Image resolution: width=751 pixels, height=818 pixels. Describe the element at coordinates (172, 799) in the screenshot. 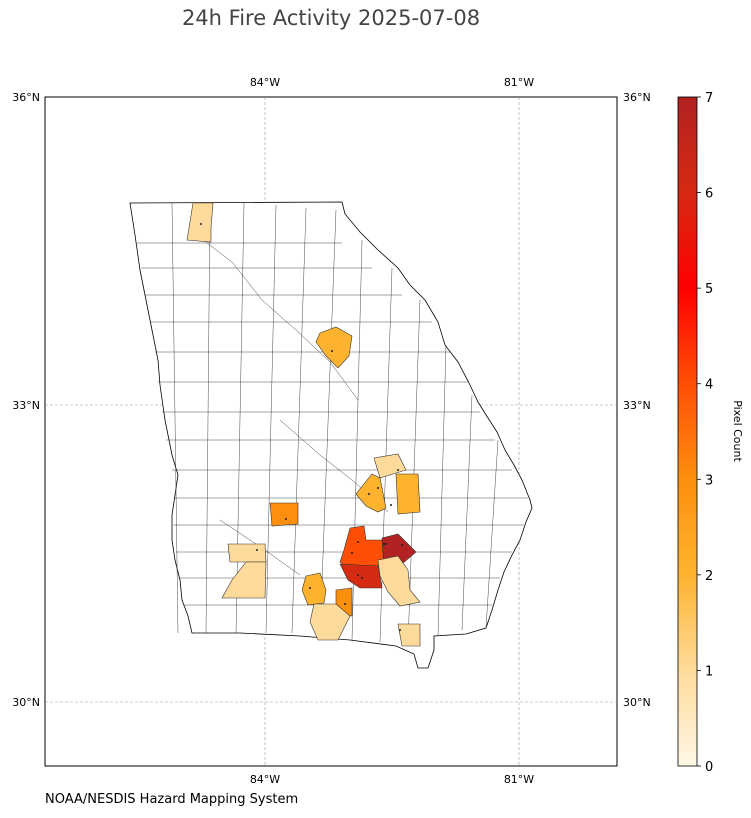

I see `credit-text: NOAA/NESDIS Hazard Mapping System` at that location.